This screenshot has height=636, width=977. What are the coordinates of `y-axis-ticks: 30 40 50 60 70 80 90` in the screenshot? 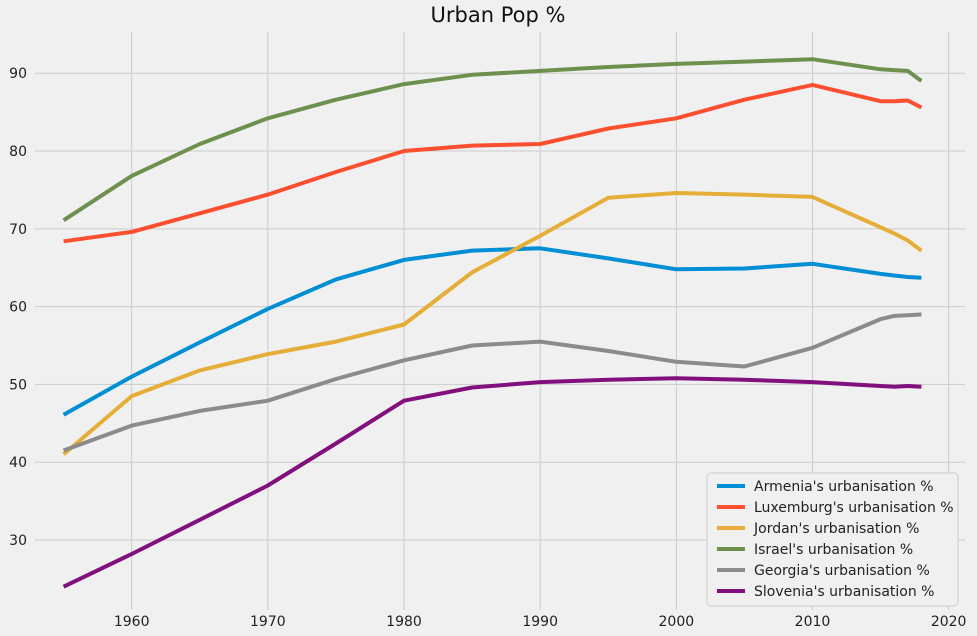 It's located at (18, 307).